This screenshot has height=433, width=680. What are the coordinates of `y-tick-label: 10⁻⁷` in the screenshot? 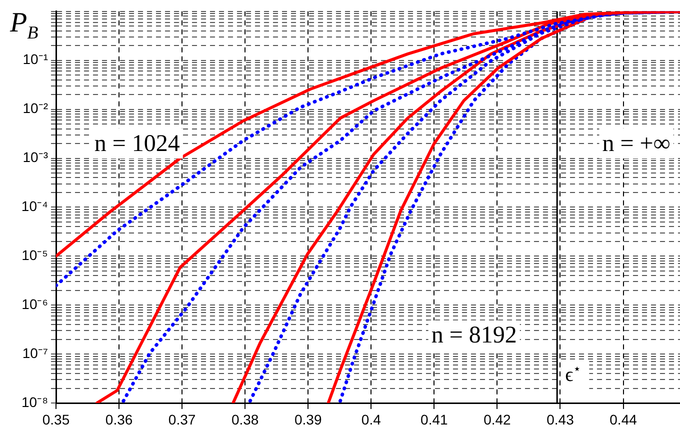 It's located at (35, 352).